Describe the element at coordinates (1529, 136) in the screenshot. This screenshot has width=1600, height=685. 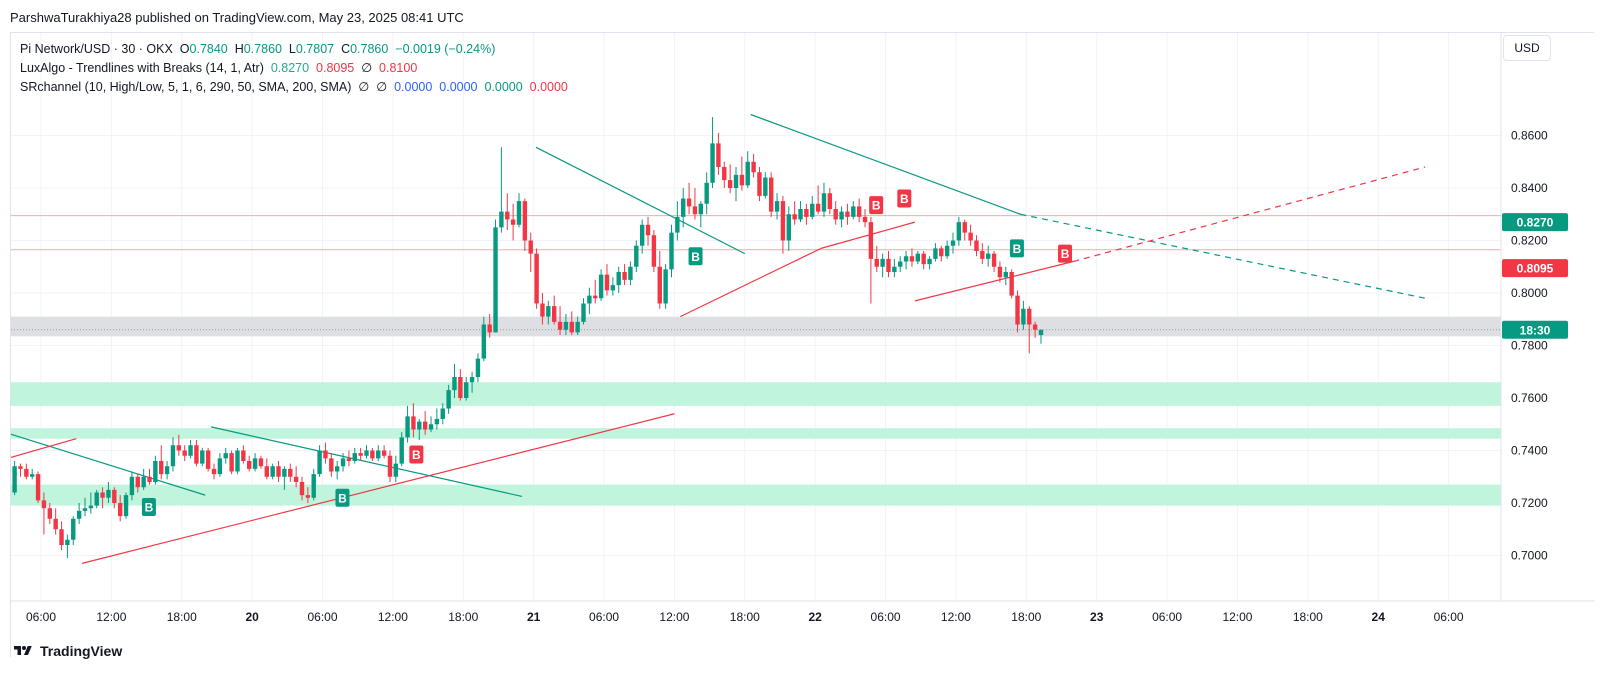
I see `y-tick-label: 0.8600` at that location.